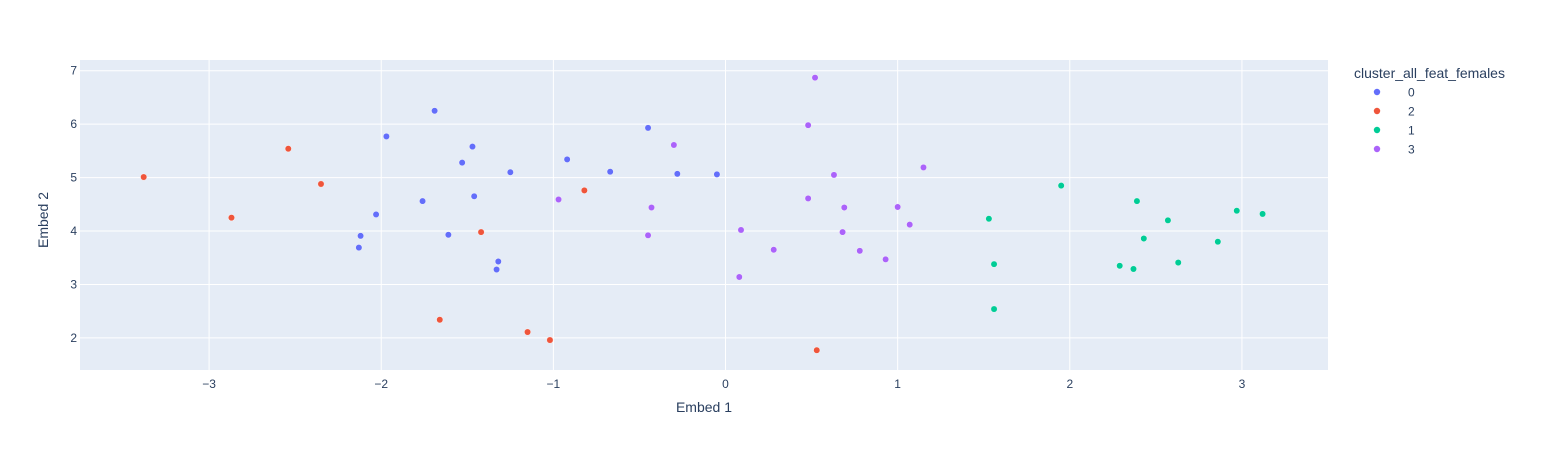 The width and height of the screenshot is (1541, 455). Describe the element at coordinates (1411, 131) in the screenshot. I see `legend-item-label: 1` at that location.